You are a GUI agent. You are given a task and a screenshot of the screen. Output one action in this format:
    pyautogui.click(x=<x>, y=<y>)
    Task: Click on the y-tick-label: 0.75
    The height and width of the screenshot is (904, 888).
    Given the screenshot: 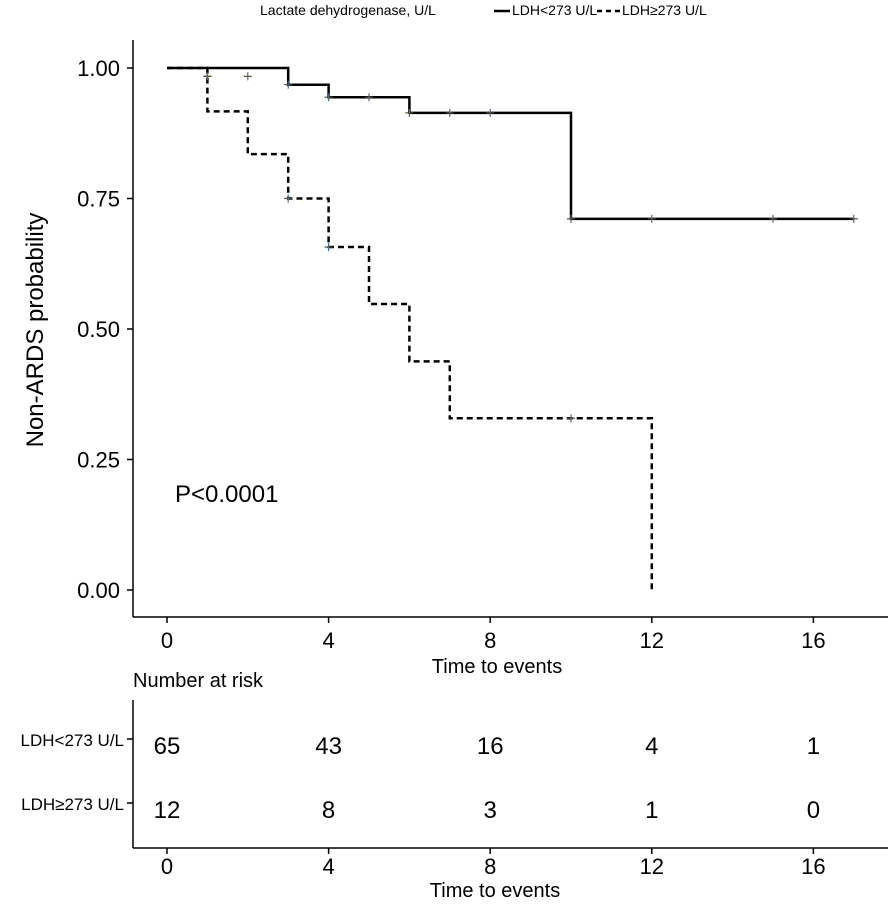 What is the action you would take?
    pyautogui.click(x=98, y=199)
    